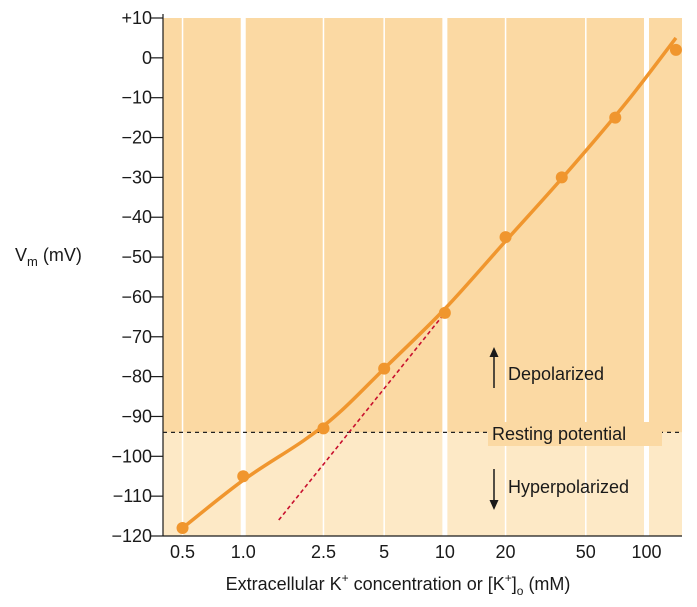 This screenshot has height=607, width=697. I want to click on x-tick-label: 1.0, so click(243, 552).